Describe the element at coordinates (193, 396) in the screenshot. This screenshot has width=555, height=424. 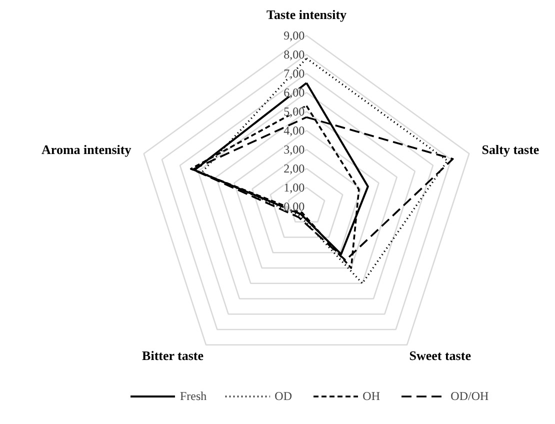
I see `legend-label: Fresh` at that location.